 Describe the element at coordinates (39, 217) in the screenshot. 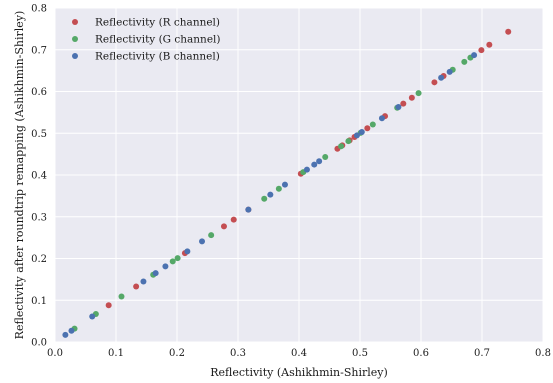

I see `y-tick-label: 0.3` at that location.